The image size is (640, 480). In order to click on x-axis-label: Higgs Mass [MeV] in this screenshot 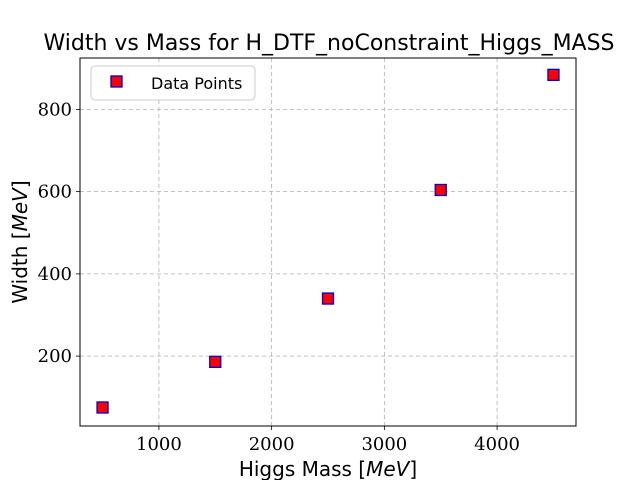, I will do `click(328, 468)`.